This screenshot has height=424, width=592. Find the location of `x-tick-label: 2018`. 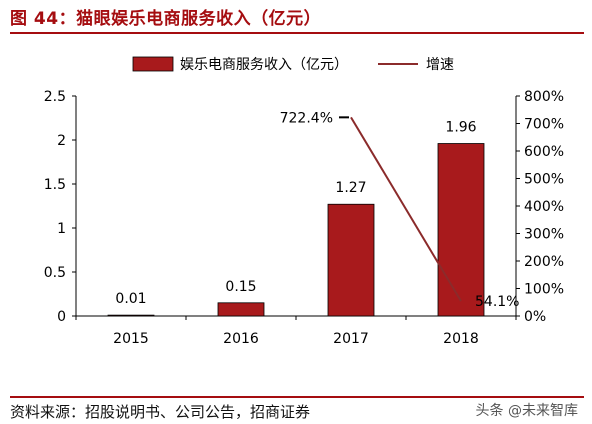

x-tick-label: 2018 is located at coordinates (461, 339).